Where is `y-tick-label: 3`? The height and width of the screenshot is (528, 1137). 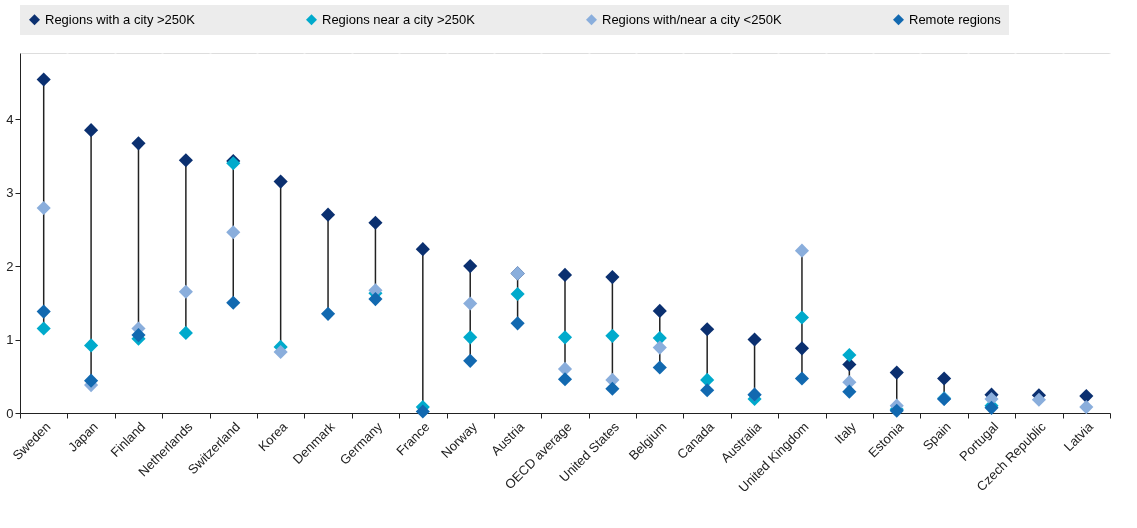 y-tick-label: 3 is located at coordinates (10, 193).